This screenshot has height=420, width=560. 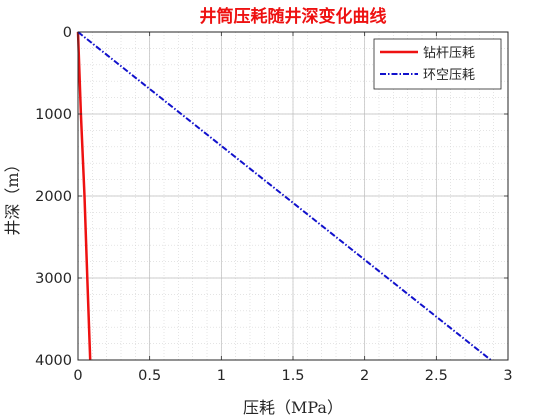 I want to click on legend-label-1: 钻杆压耗, so click(x=449, y=53).